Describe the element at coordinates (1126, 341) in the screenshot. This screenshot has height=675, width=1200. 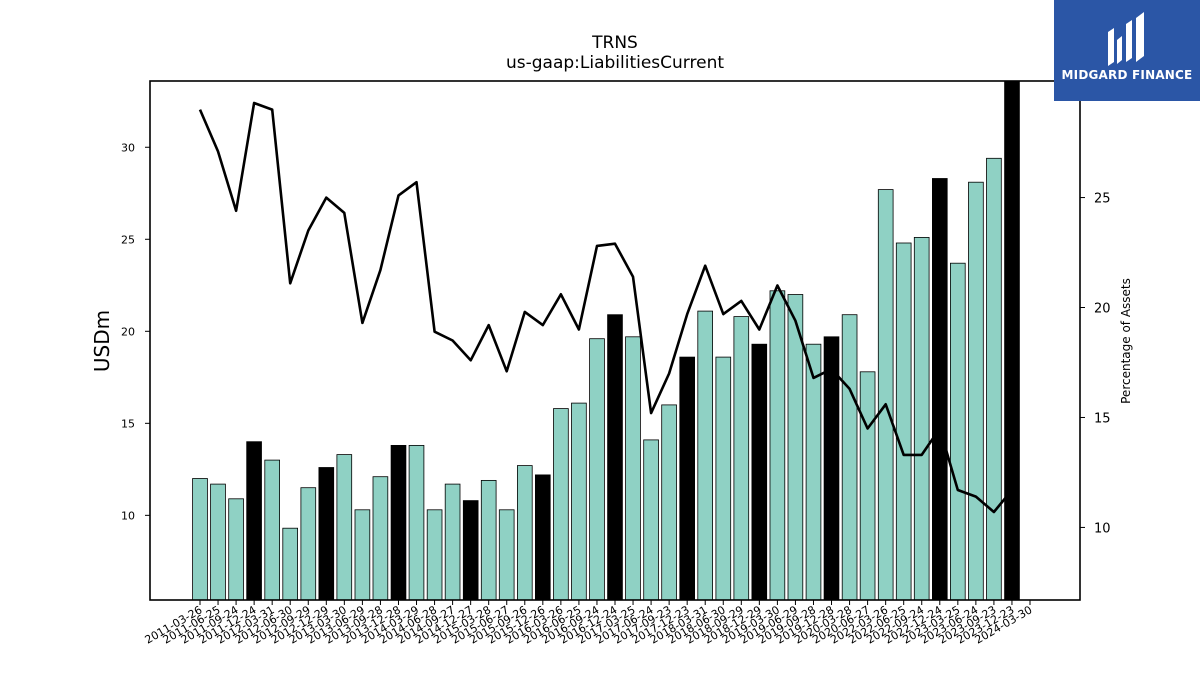
I see `y2-axis-label: Percentage of Assets` at that location.